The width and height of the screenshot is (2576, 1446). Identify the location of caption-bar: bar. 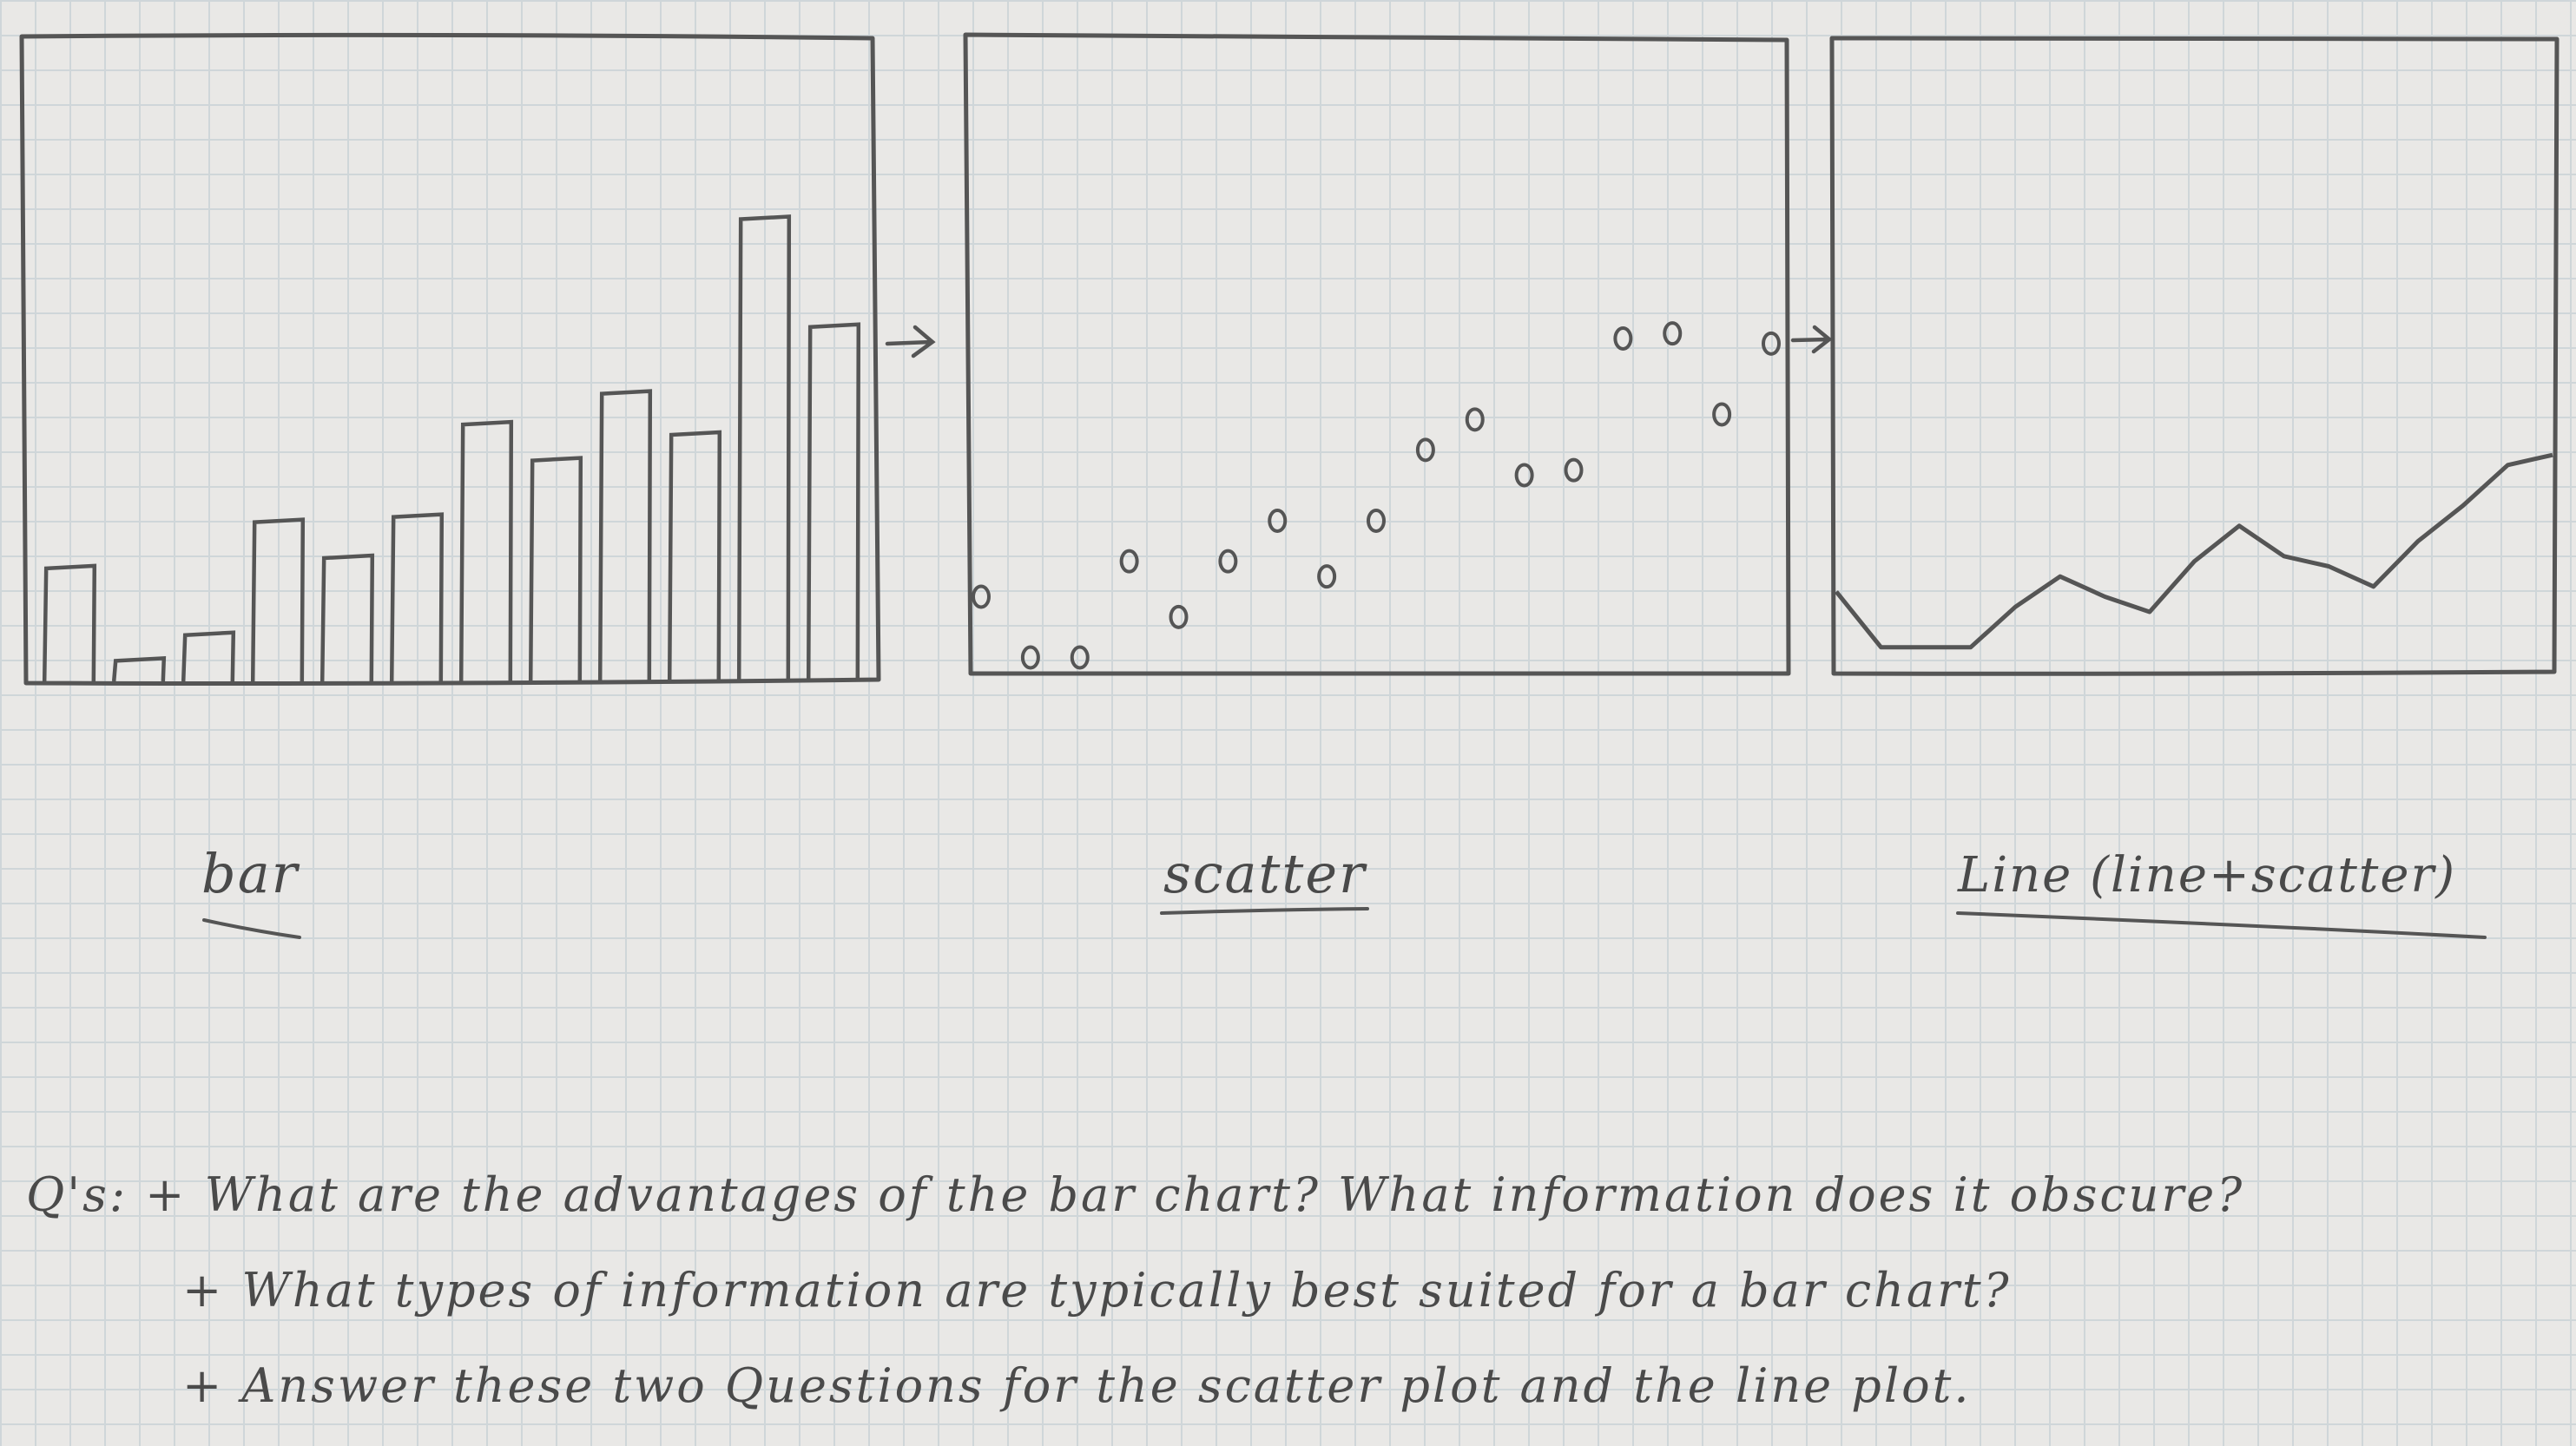
(250, 873).